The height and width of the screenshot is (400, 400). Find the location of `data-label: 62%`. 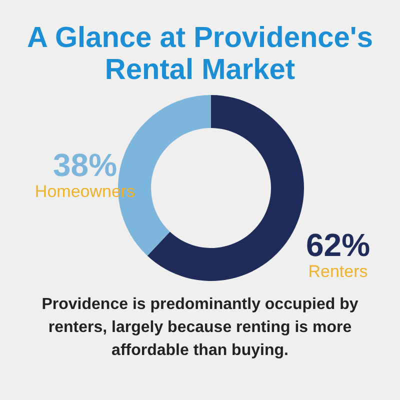

data-label: 62% is located at coordinates (338, 245).